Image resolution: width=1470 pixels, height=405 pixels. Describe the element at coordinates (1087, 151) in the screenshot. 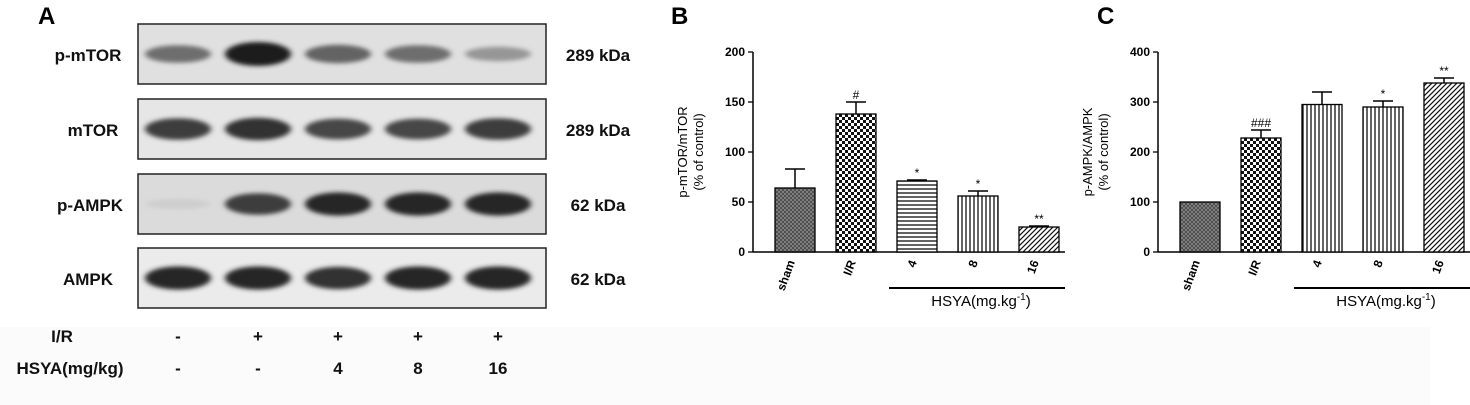

I see `y-axis-title: p-AMPK/AMPK` at that location.